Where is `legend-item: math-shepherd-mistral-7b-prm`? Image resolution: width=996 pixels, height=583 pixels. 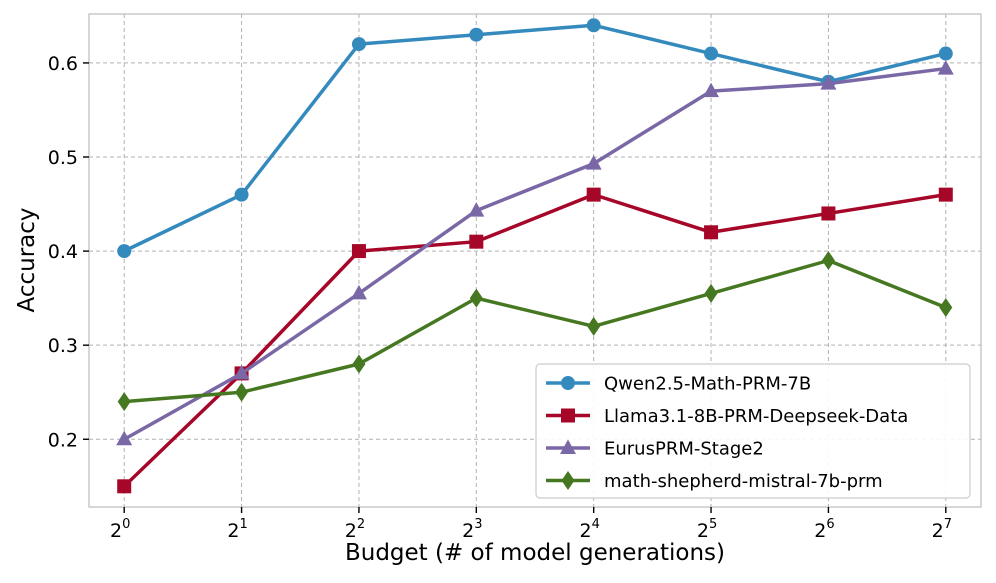 legend-item: math-shepherd-mistral-7b-prm is located at coordinates (714, 481).